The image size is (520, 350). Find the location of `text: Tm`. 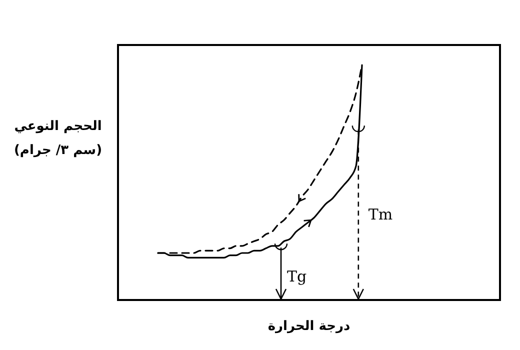

text: Tm is located at coordinates (380, 215).